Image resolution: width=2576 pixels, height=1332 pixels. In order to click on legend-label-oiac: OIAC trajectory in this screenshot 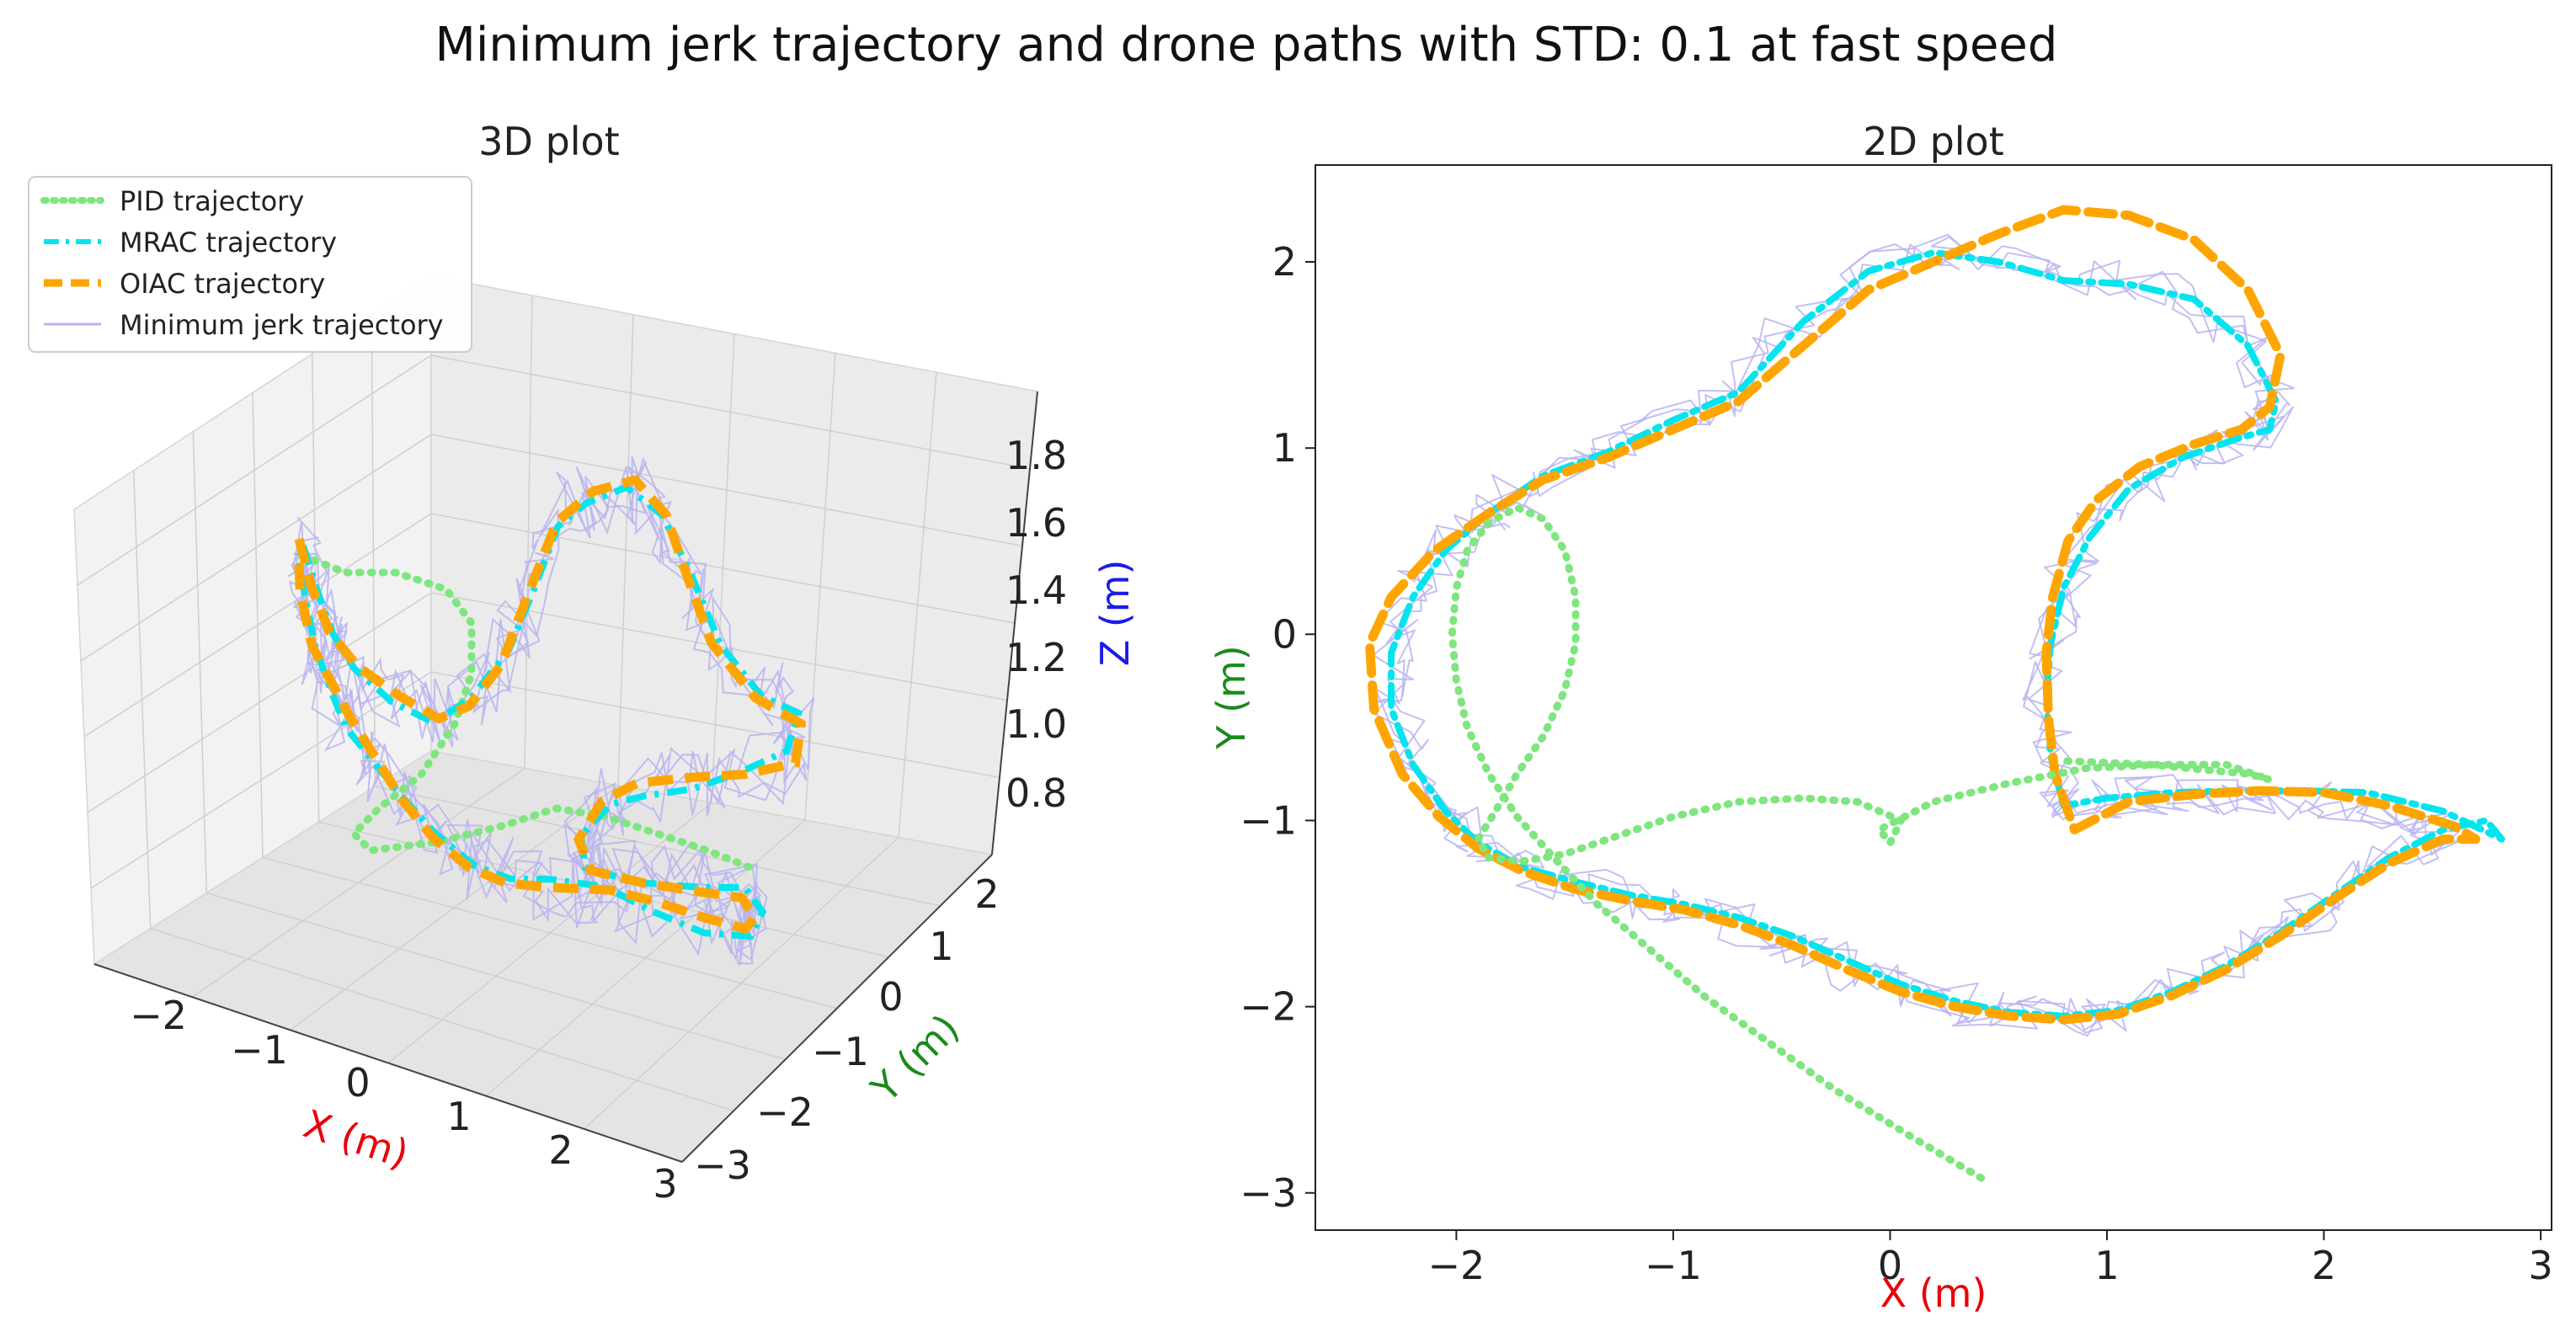, I will do `click(222, 284)`.